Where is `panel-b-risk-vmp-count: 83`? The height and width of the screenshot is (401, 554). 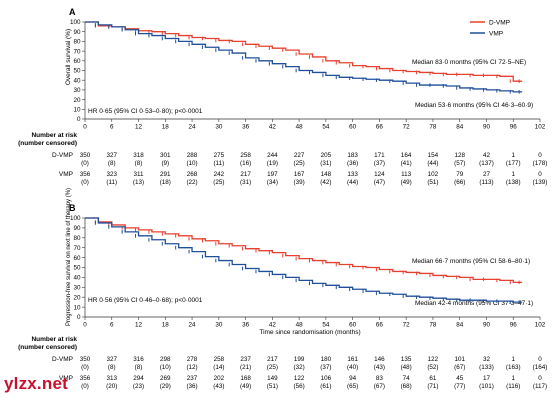 panel-b-risk-vmp-count: 83 is located at coordinates (380, 378).